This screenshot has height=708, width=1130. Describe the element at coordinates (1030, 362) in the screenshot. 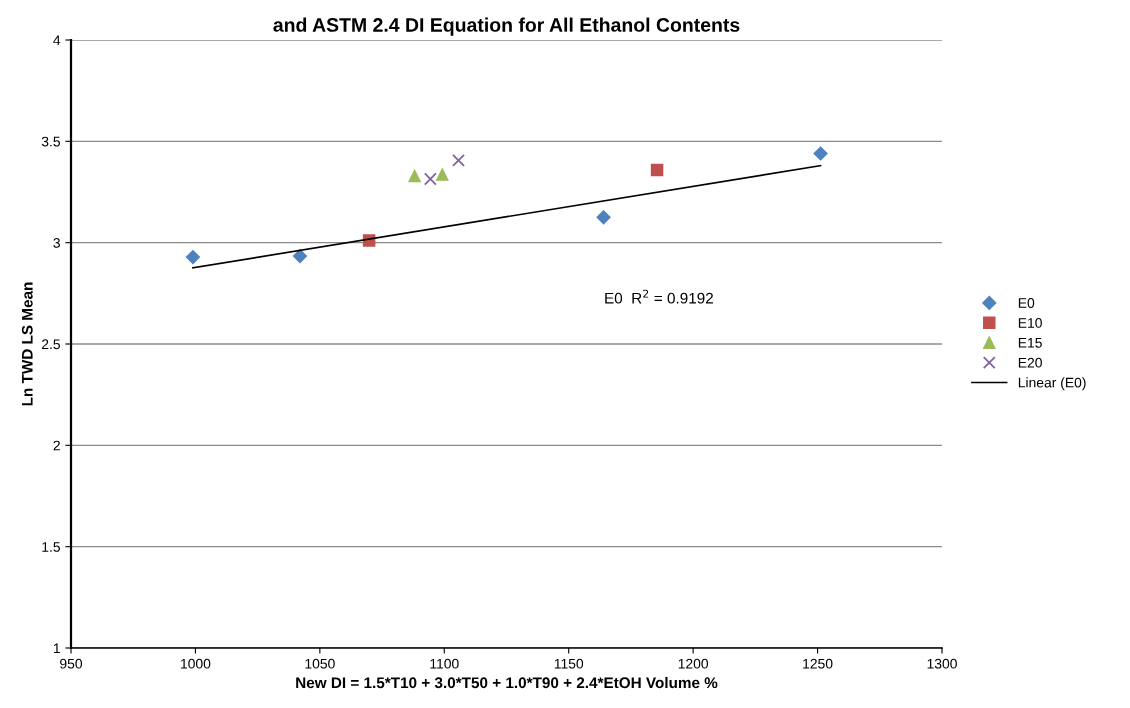

I see `legend-label: E20` at that location.